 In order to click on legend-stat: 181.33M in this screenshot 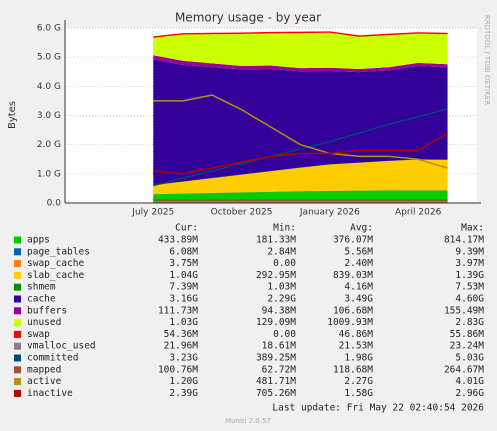, I will do `click(276, 240)`.